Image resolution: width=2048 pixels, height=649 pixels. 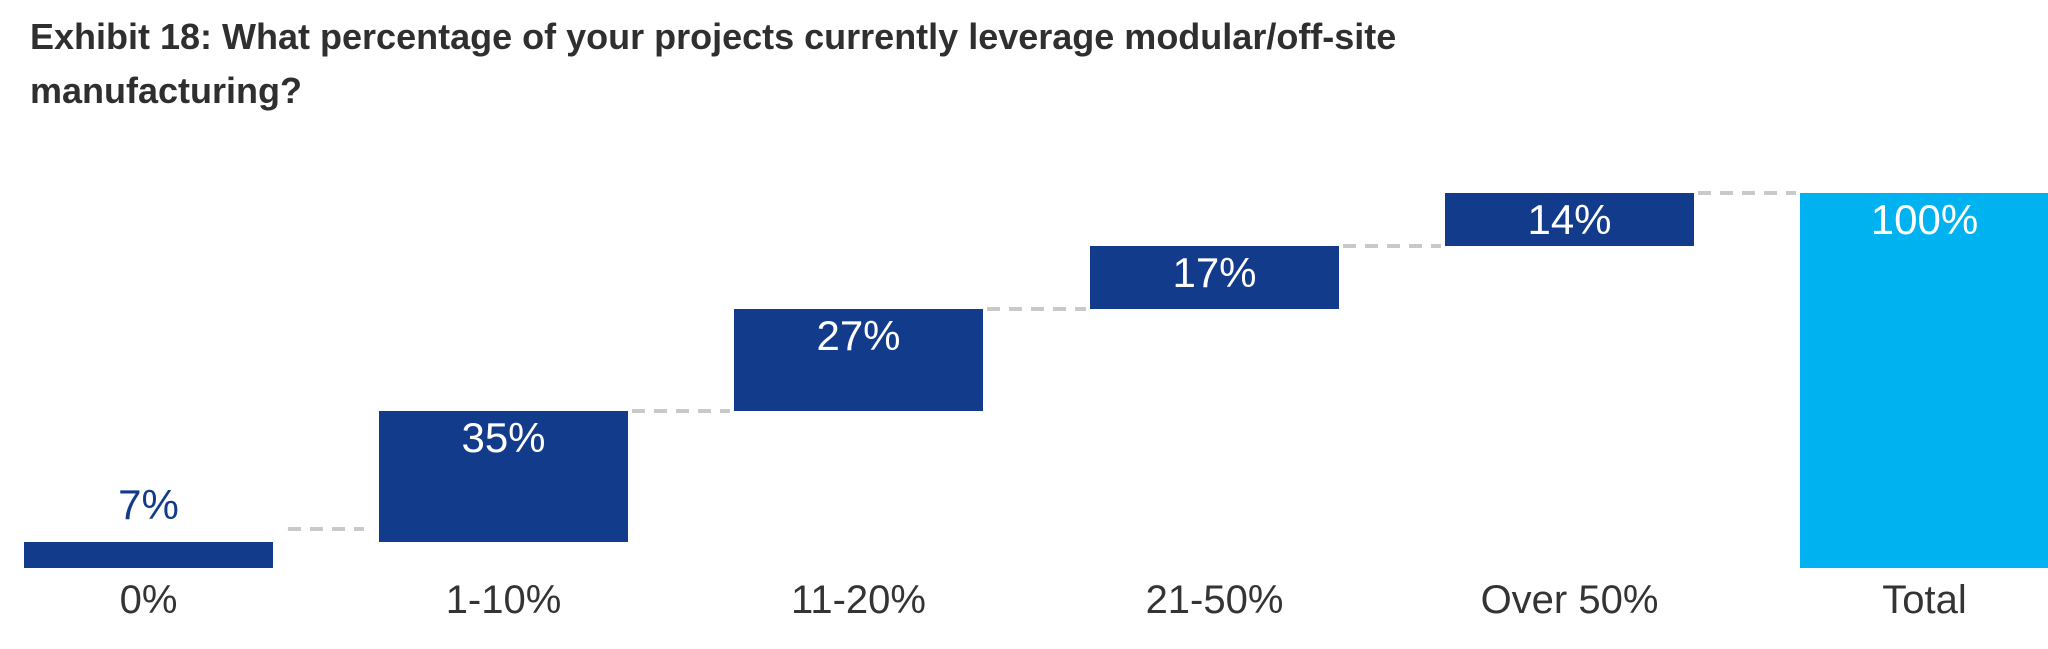 What do you see at coordinates (1569, 600) in the screenshot?
I see `category-label-over-50: Over 50%` at bounding box center [1569, 600].